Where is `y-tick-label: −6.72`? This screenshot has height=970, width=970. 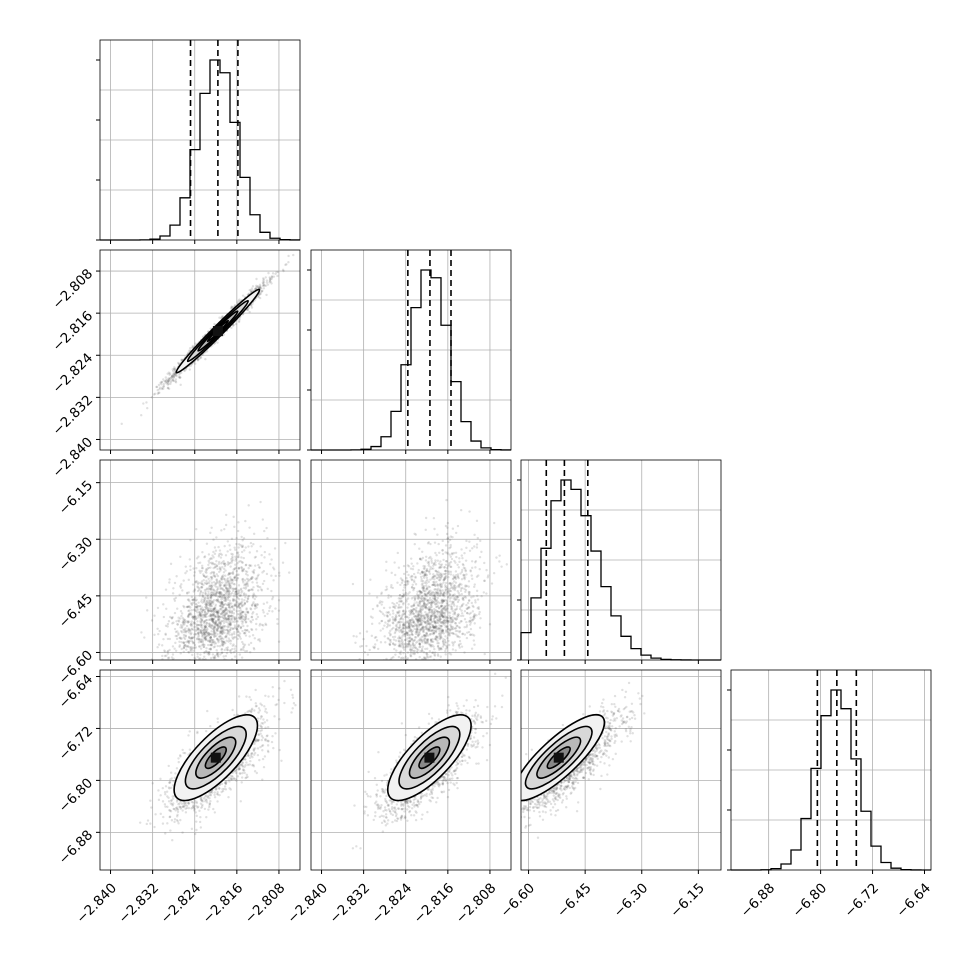
y-tick-label: −6.72 is located at coordinates (76, 743).